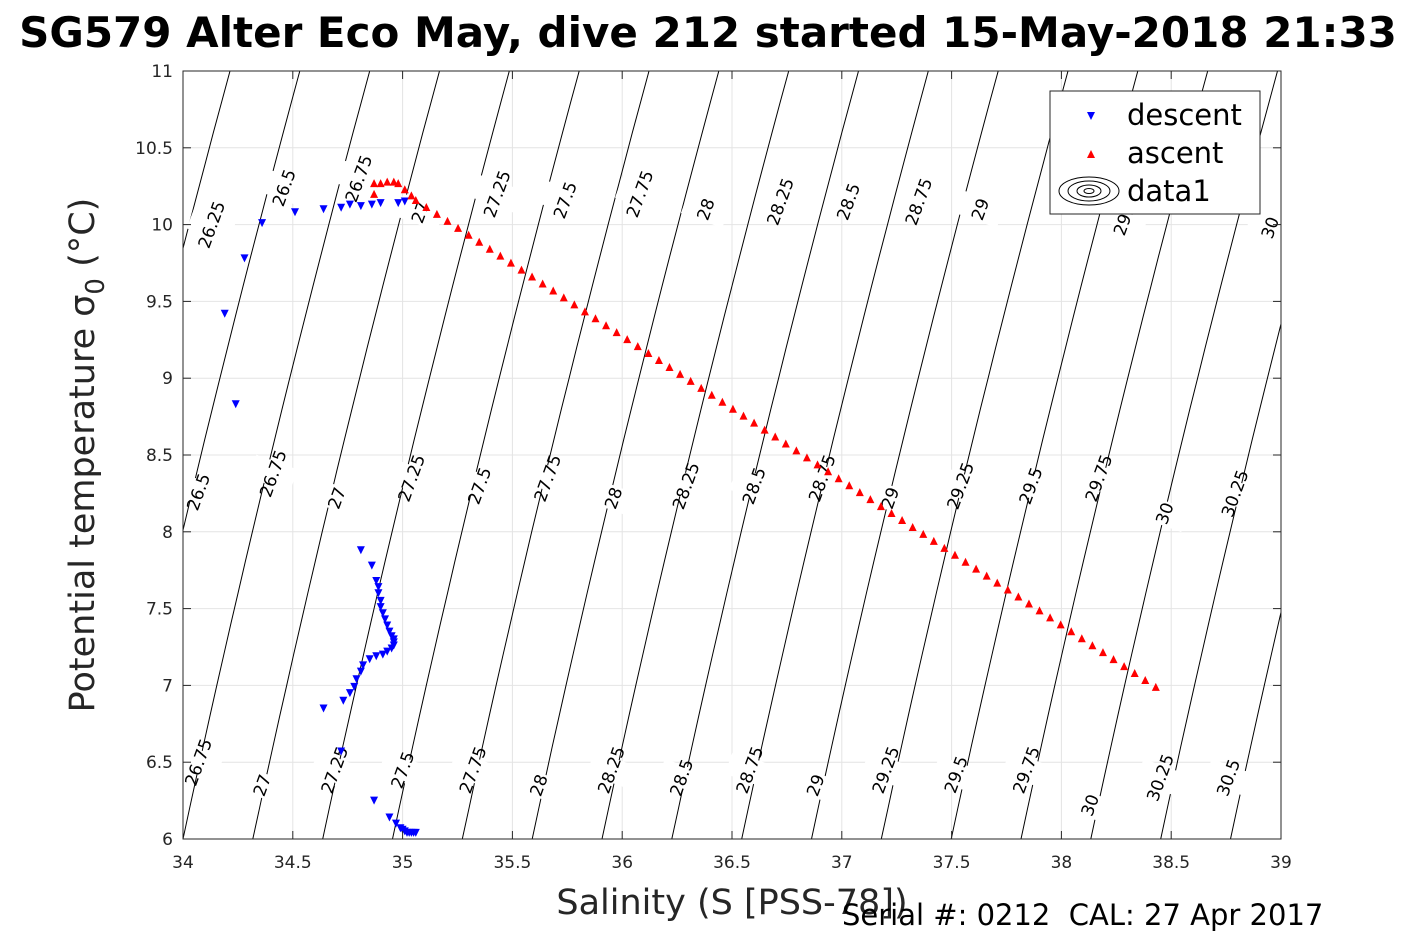 The image size is (1417, 945). I want to click on legend-ascent-label: ascent, so click(1175, 153).